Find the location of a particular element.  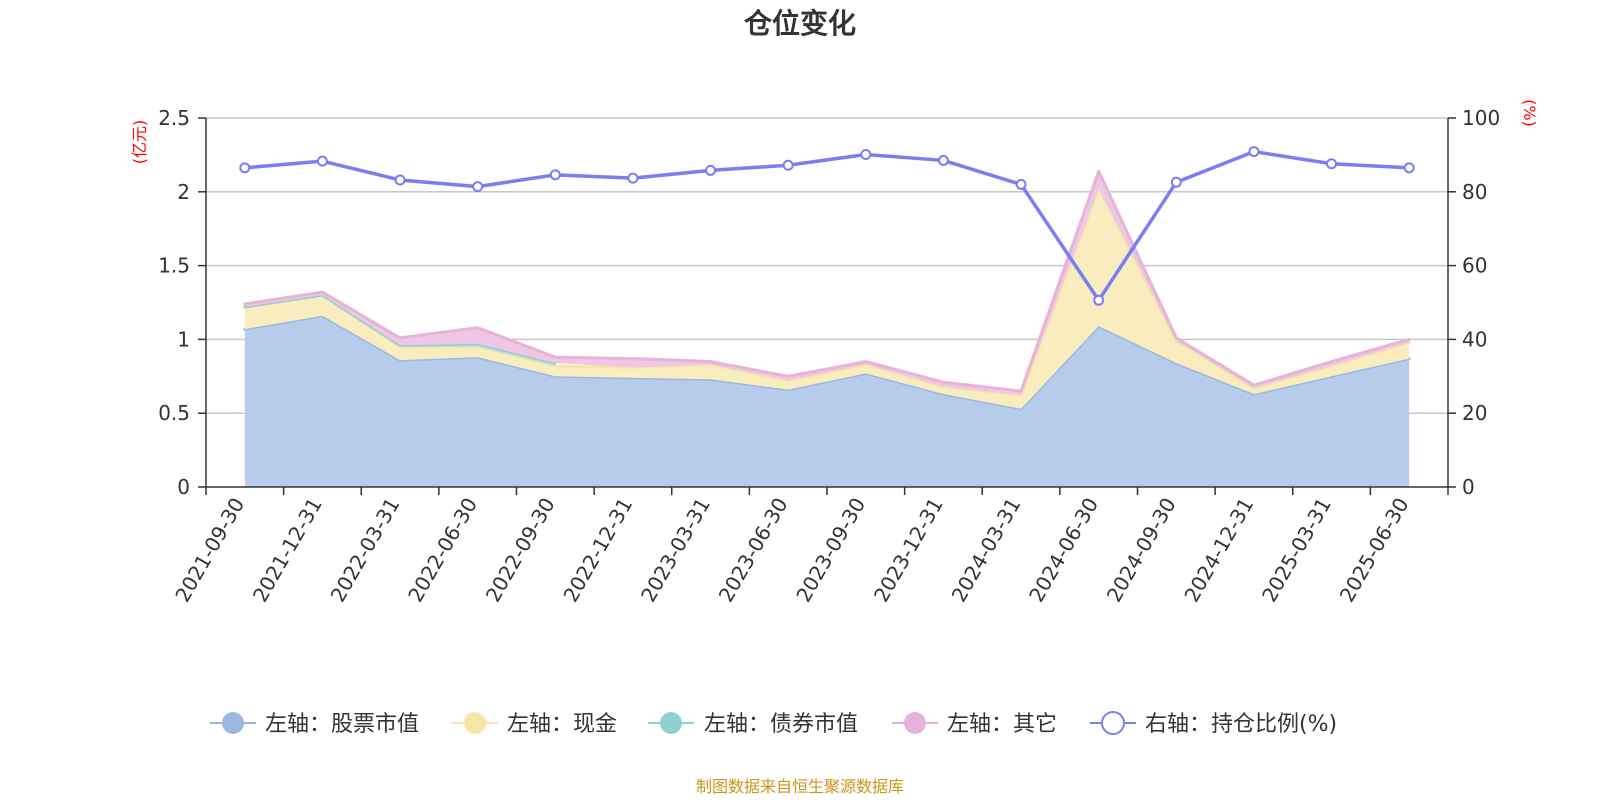

x-axis-tick-label: 2024-09-30 is located at coordinates (1141, 550).